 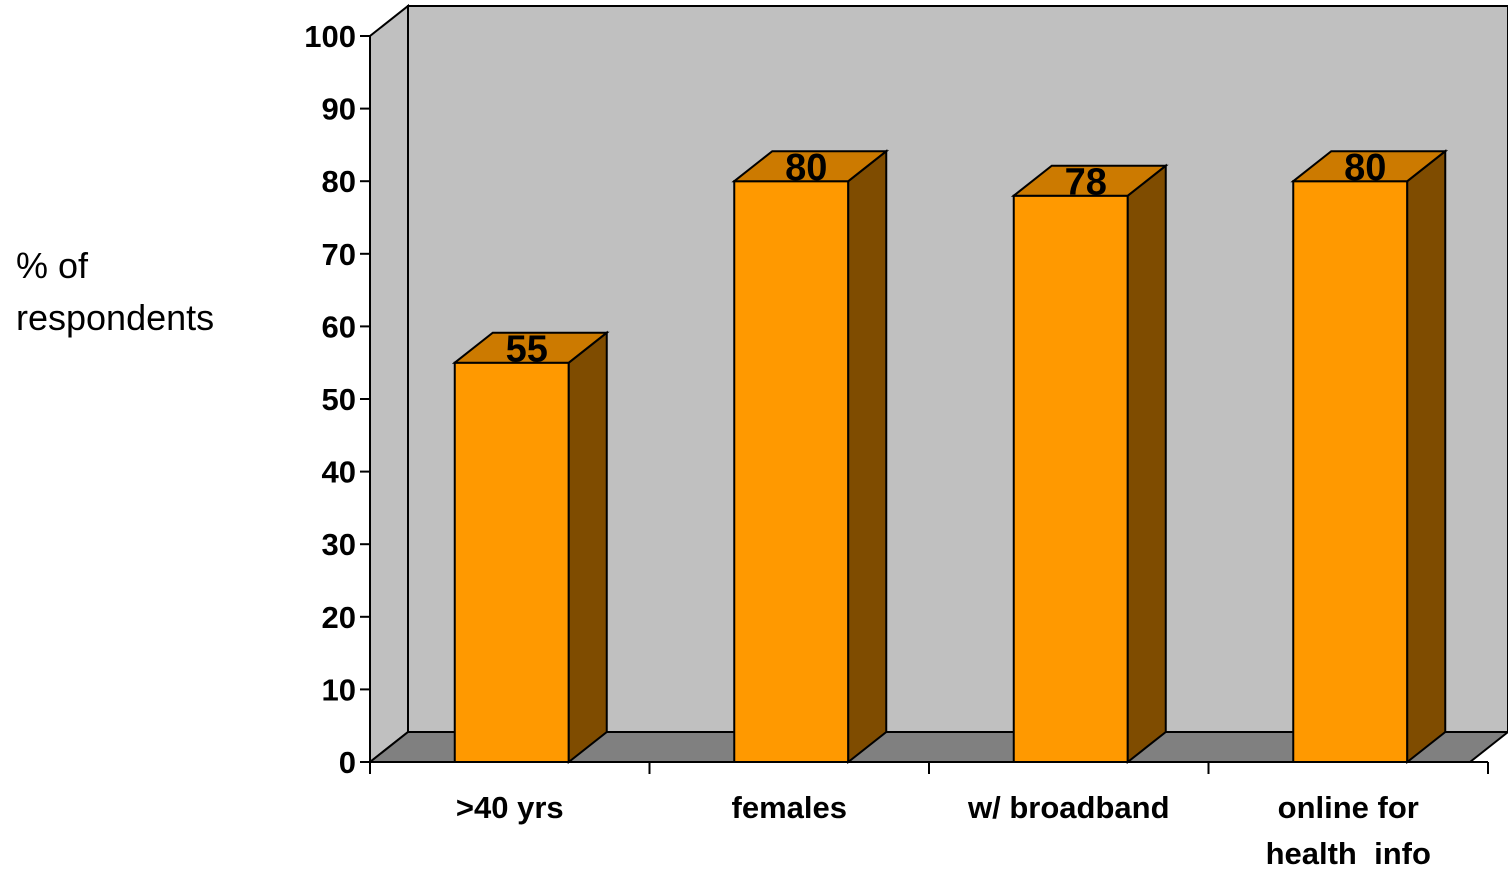 What do you see at coordinates (339, 617) in the screenshot?
I see `y-tick-label: 20` at bounding box center [339, 617].